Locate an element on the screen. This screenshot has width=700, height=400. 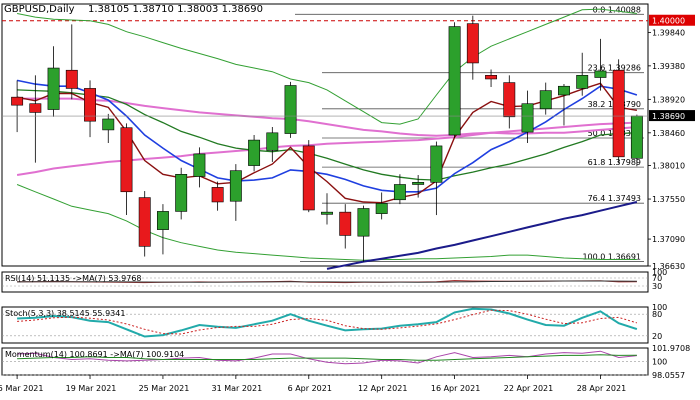
rsi_ma-line is located at coordinates (327, 281).